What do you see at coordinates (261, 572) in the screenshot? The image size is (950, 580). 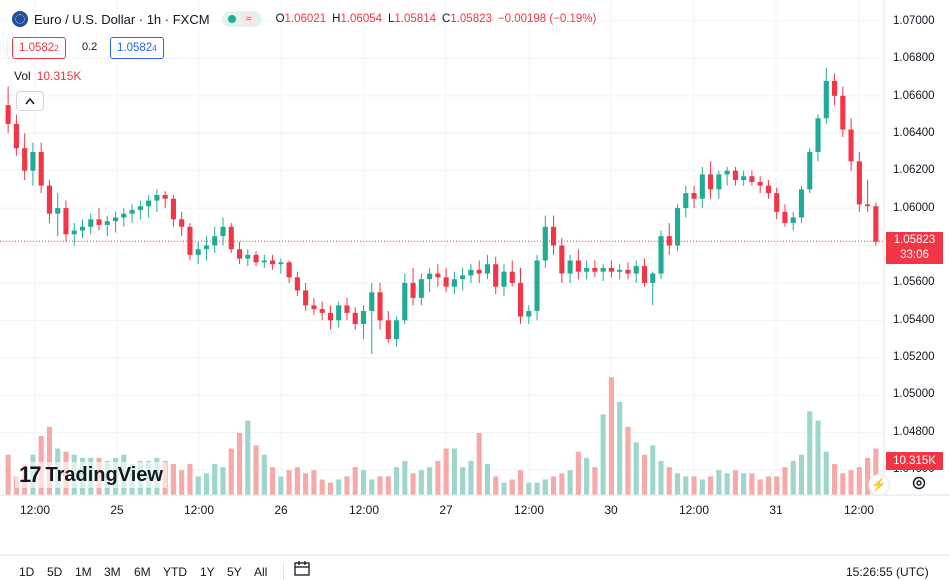 I see `range-all: All` at bounding box center [261, 572].